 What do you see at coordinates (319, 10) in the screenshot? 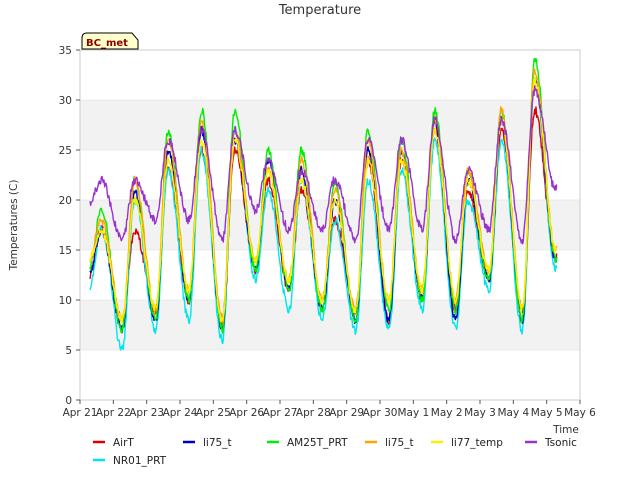
I see `chart-title: Temperature` at bounding box center [319, 10].